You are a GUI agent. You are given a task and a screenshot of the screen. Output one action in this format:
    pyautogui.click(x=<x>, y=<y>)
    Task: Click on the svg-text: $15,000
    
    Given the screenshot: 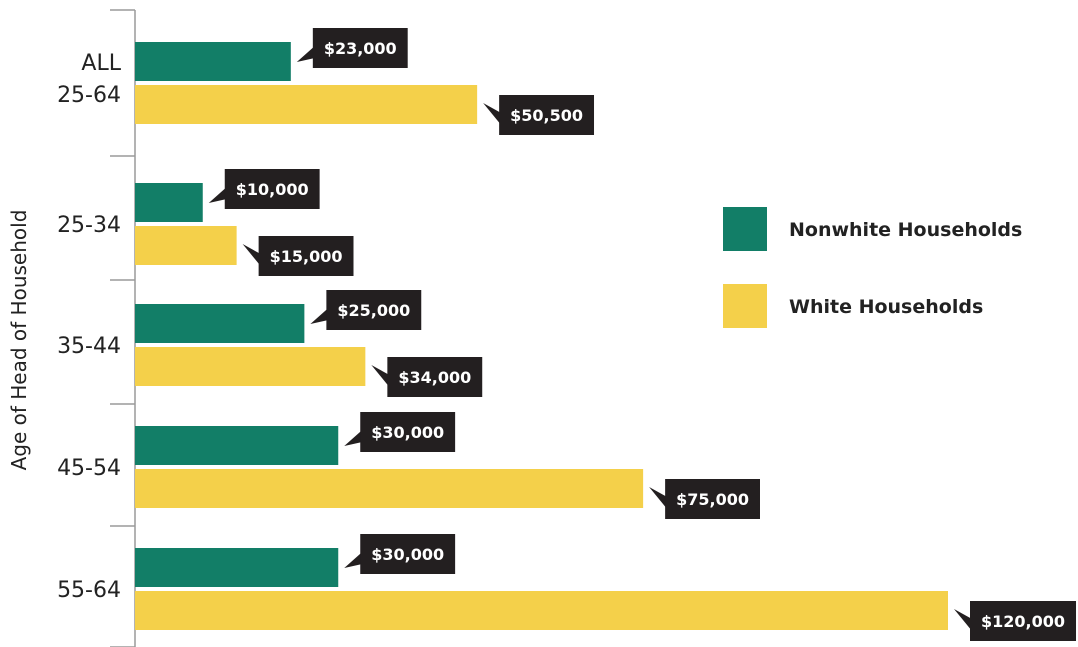 What is the action you would take?
    pyautogui.click(x=306, y=256)
    